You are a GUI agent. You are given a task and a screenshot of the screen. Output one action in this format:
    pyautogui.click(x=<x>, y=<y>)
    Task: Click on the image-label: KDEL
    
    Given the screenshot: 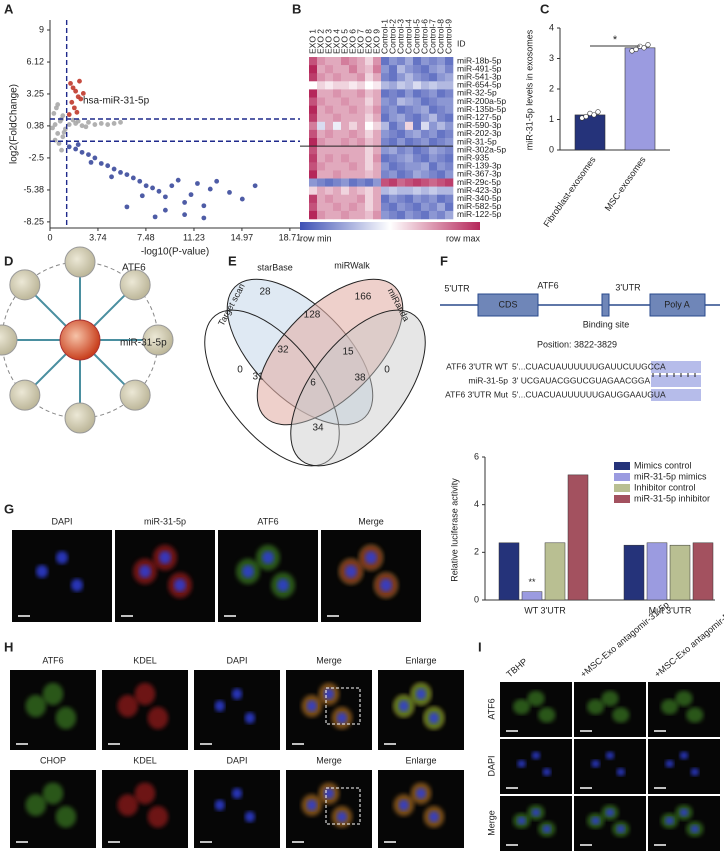 What is the action you would take?
    pyautogui.click(x=145, y=660)
    